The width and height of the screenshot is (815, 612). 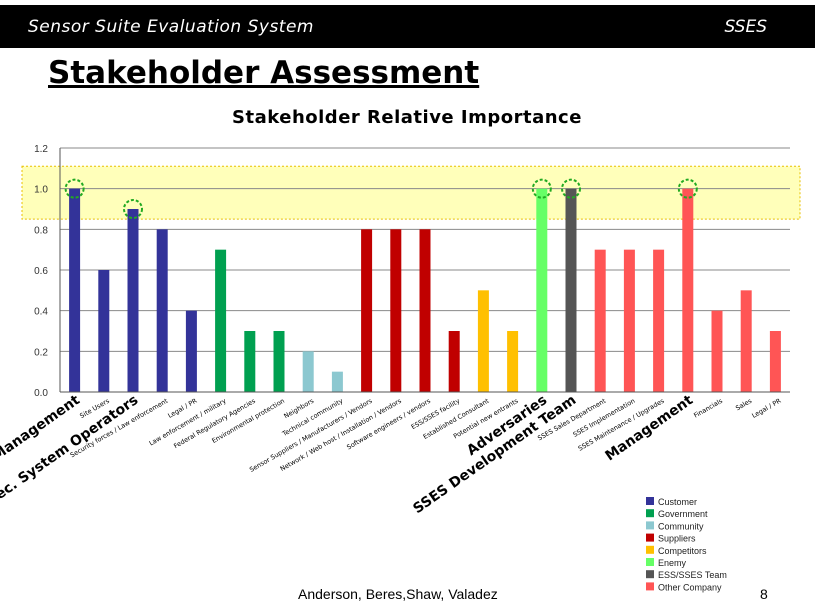 What do you see at coordinates (407, 26) in the screenshot?
I see `header-bar: Sensor Suite Evaluation System SSES` at bounding box center [407, 26].